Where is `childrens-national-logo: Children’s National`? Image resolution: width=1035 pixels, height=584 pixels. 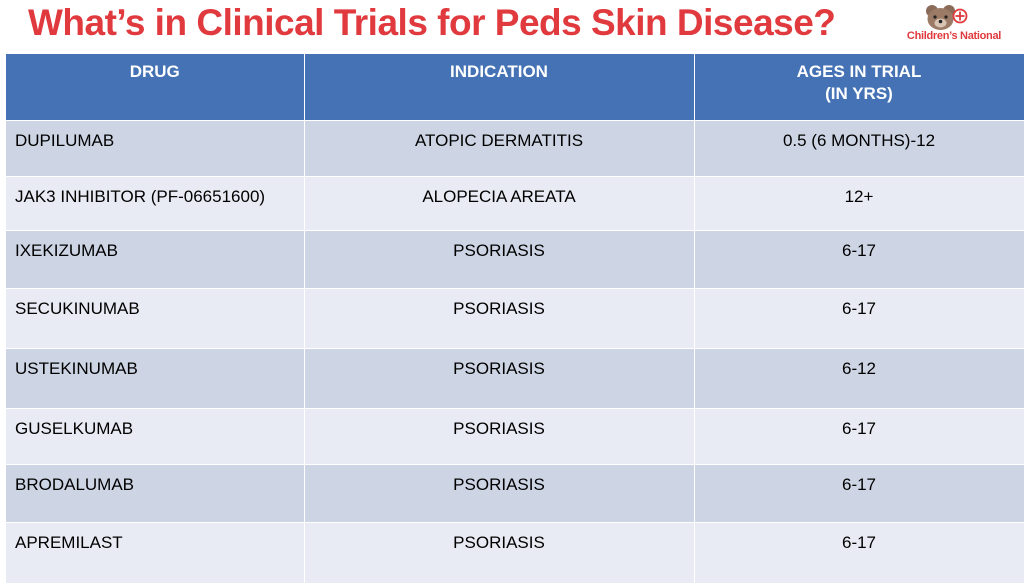
childrens-national-logo: Children’s National is located at coordinates (954, 26).